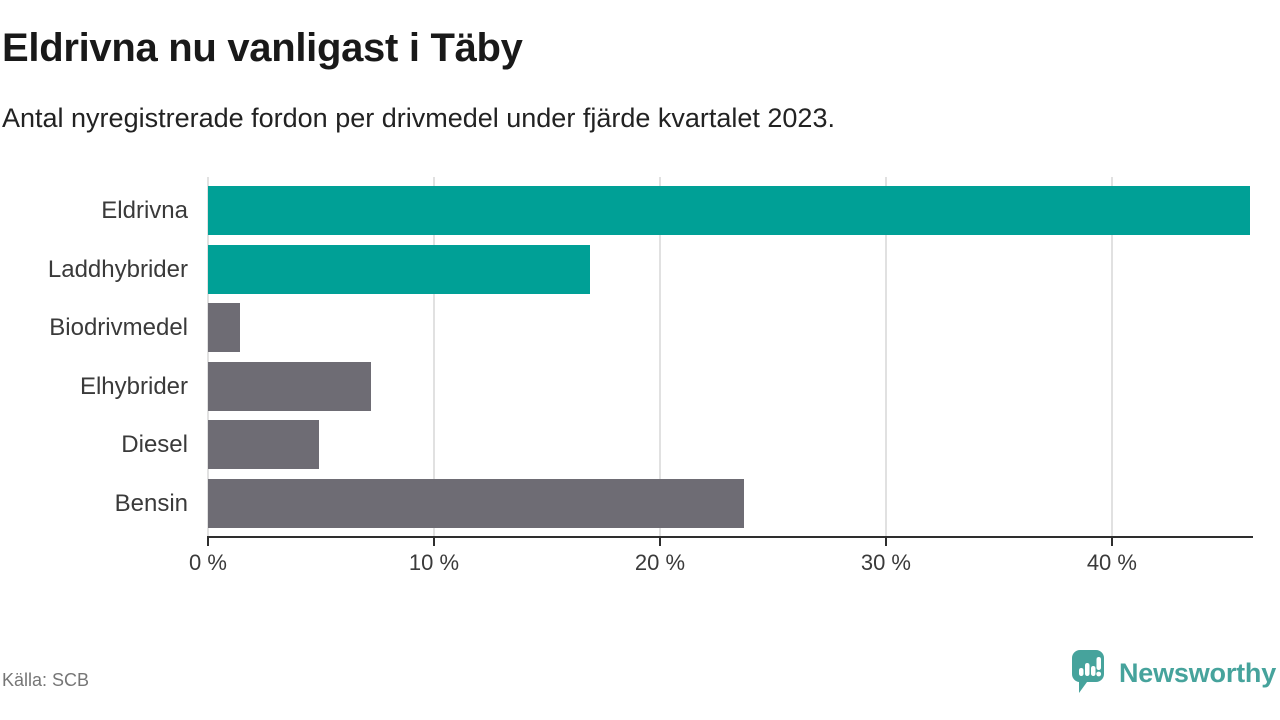 This screenshot has width=1280, height=720. I want to click on newsworthy-logo-icon, so click(1087, 671).